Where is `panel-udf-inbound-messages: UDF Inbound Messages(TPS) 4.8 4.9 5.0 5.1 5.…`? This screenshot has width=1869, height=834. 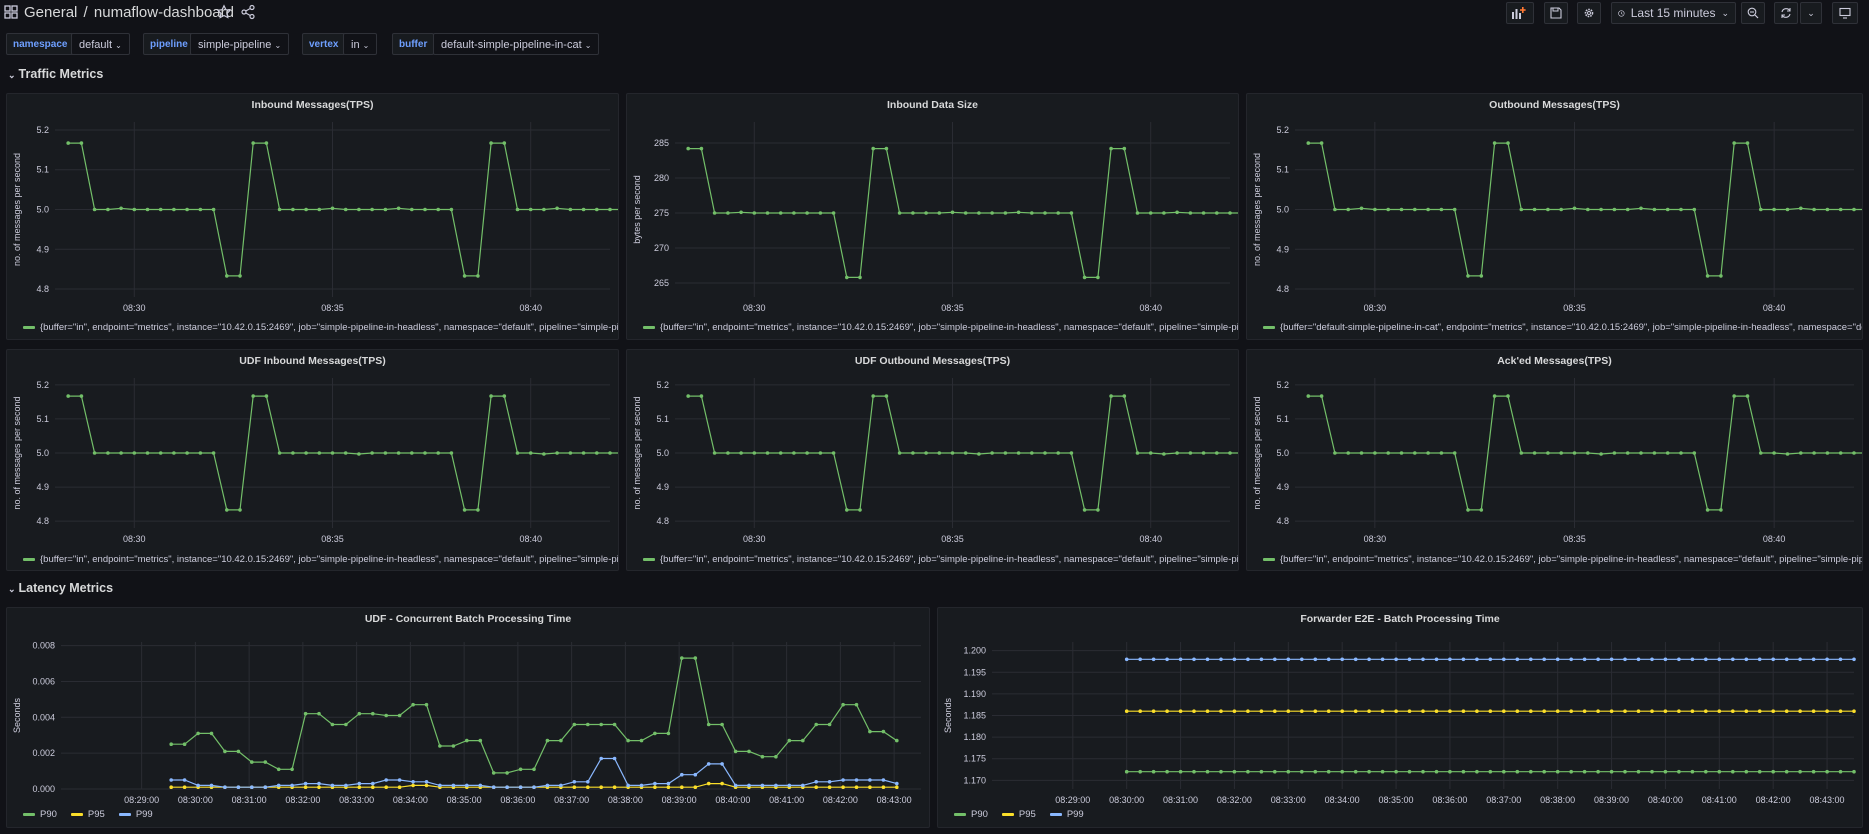
panel-udf-inbound-messages: UDF Inbound Messages(TPS) 4.8 4.9 5.0 5.1 5.… is located at coordinates (312, 460).